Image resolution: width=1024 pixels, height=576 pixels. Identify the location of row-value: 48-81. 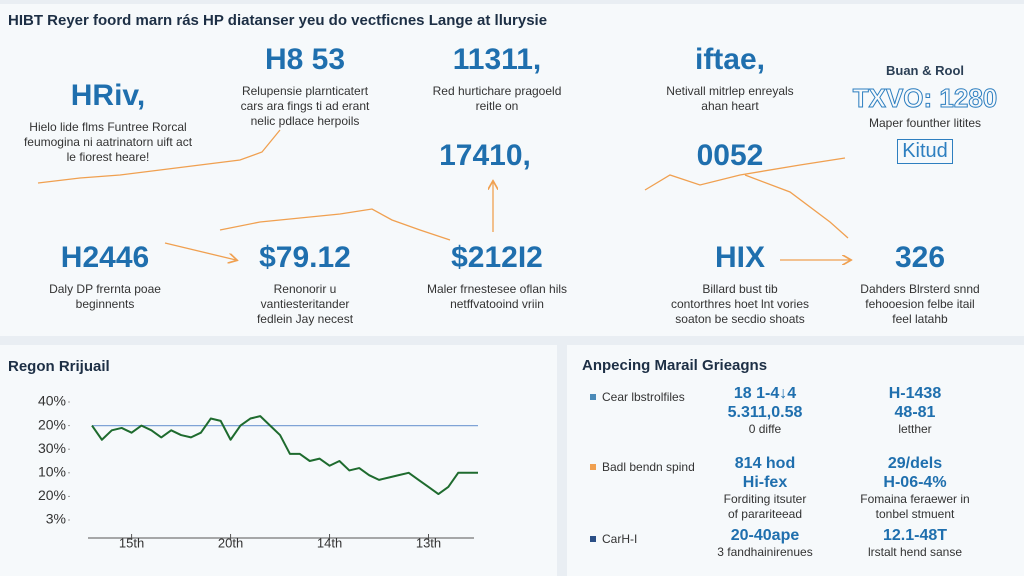
(915, 412).